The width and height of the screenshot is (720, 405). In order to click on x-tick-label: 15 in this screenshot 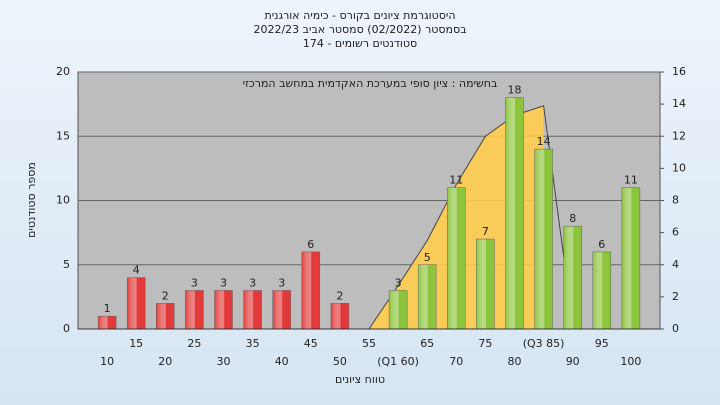, I will do `click(136, 343)`.